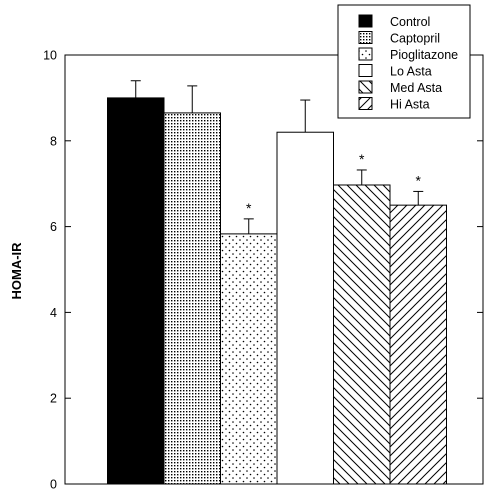 Image resolution: width=500 pixels, height=493 pixels. I want to click on y-tick-label-6: 6, so click(53, 227).